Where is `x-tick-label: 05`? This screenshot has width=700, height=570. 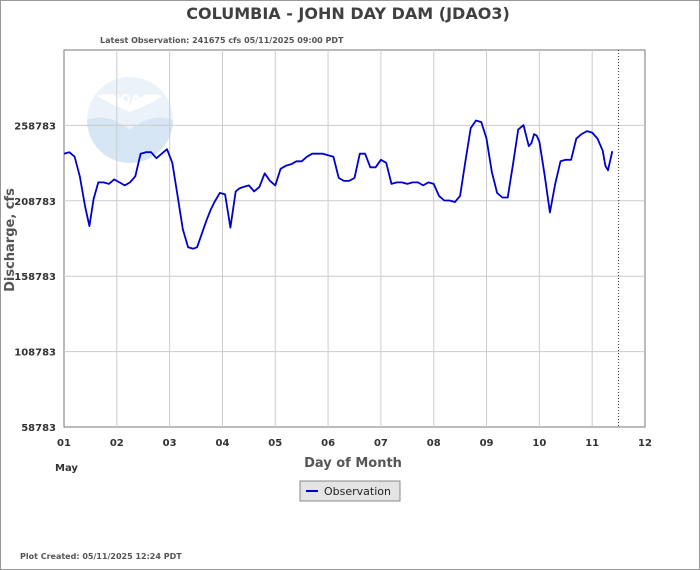 x-tick-label: 05 is located at coordinates (275, 443).